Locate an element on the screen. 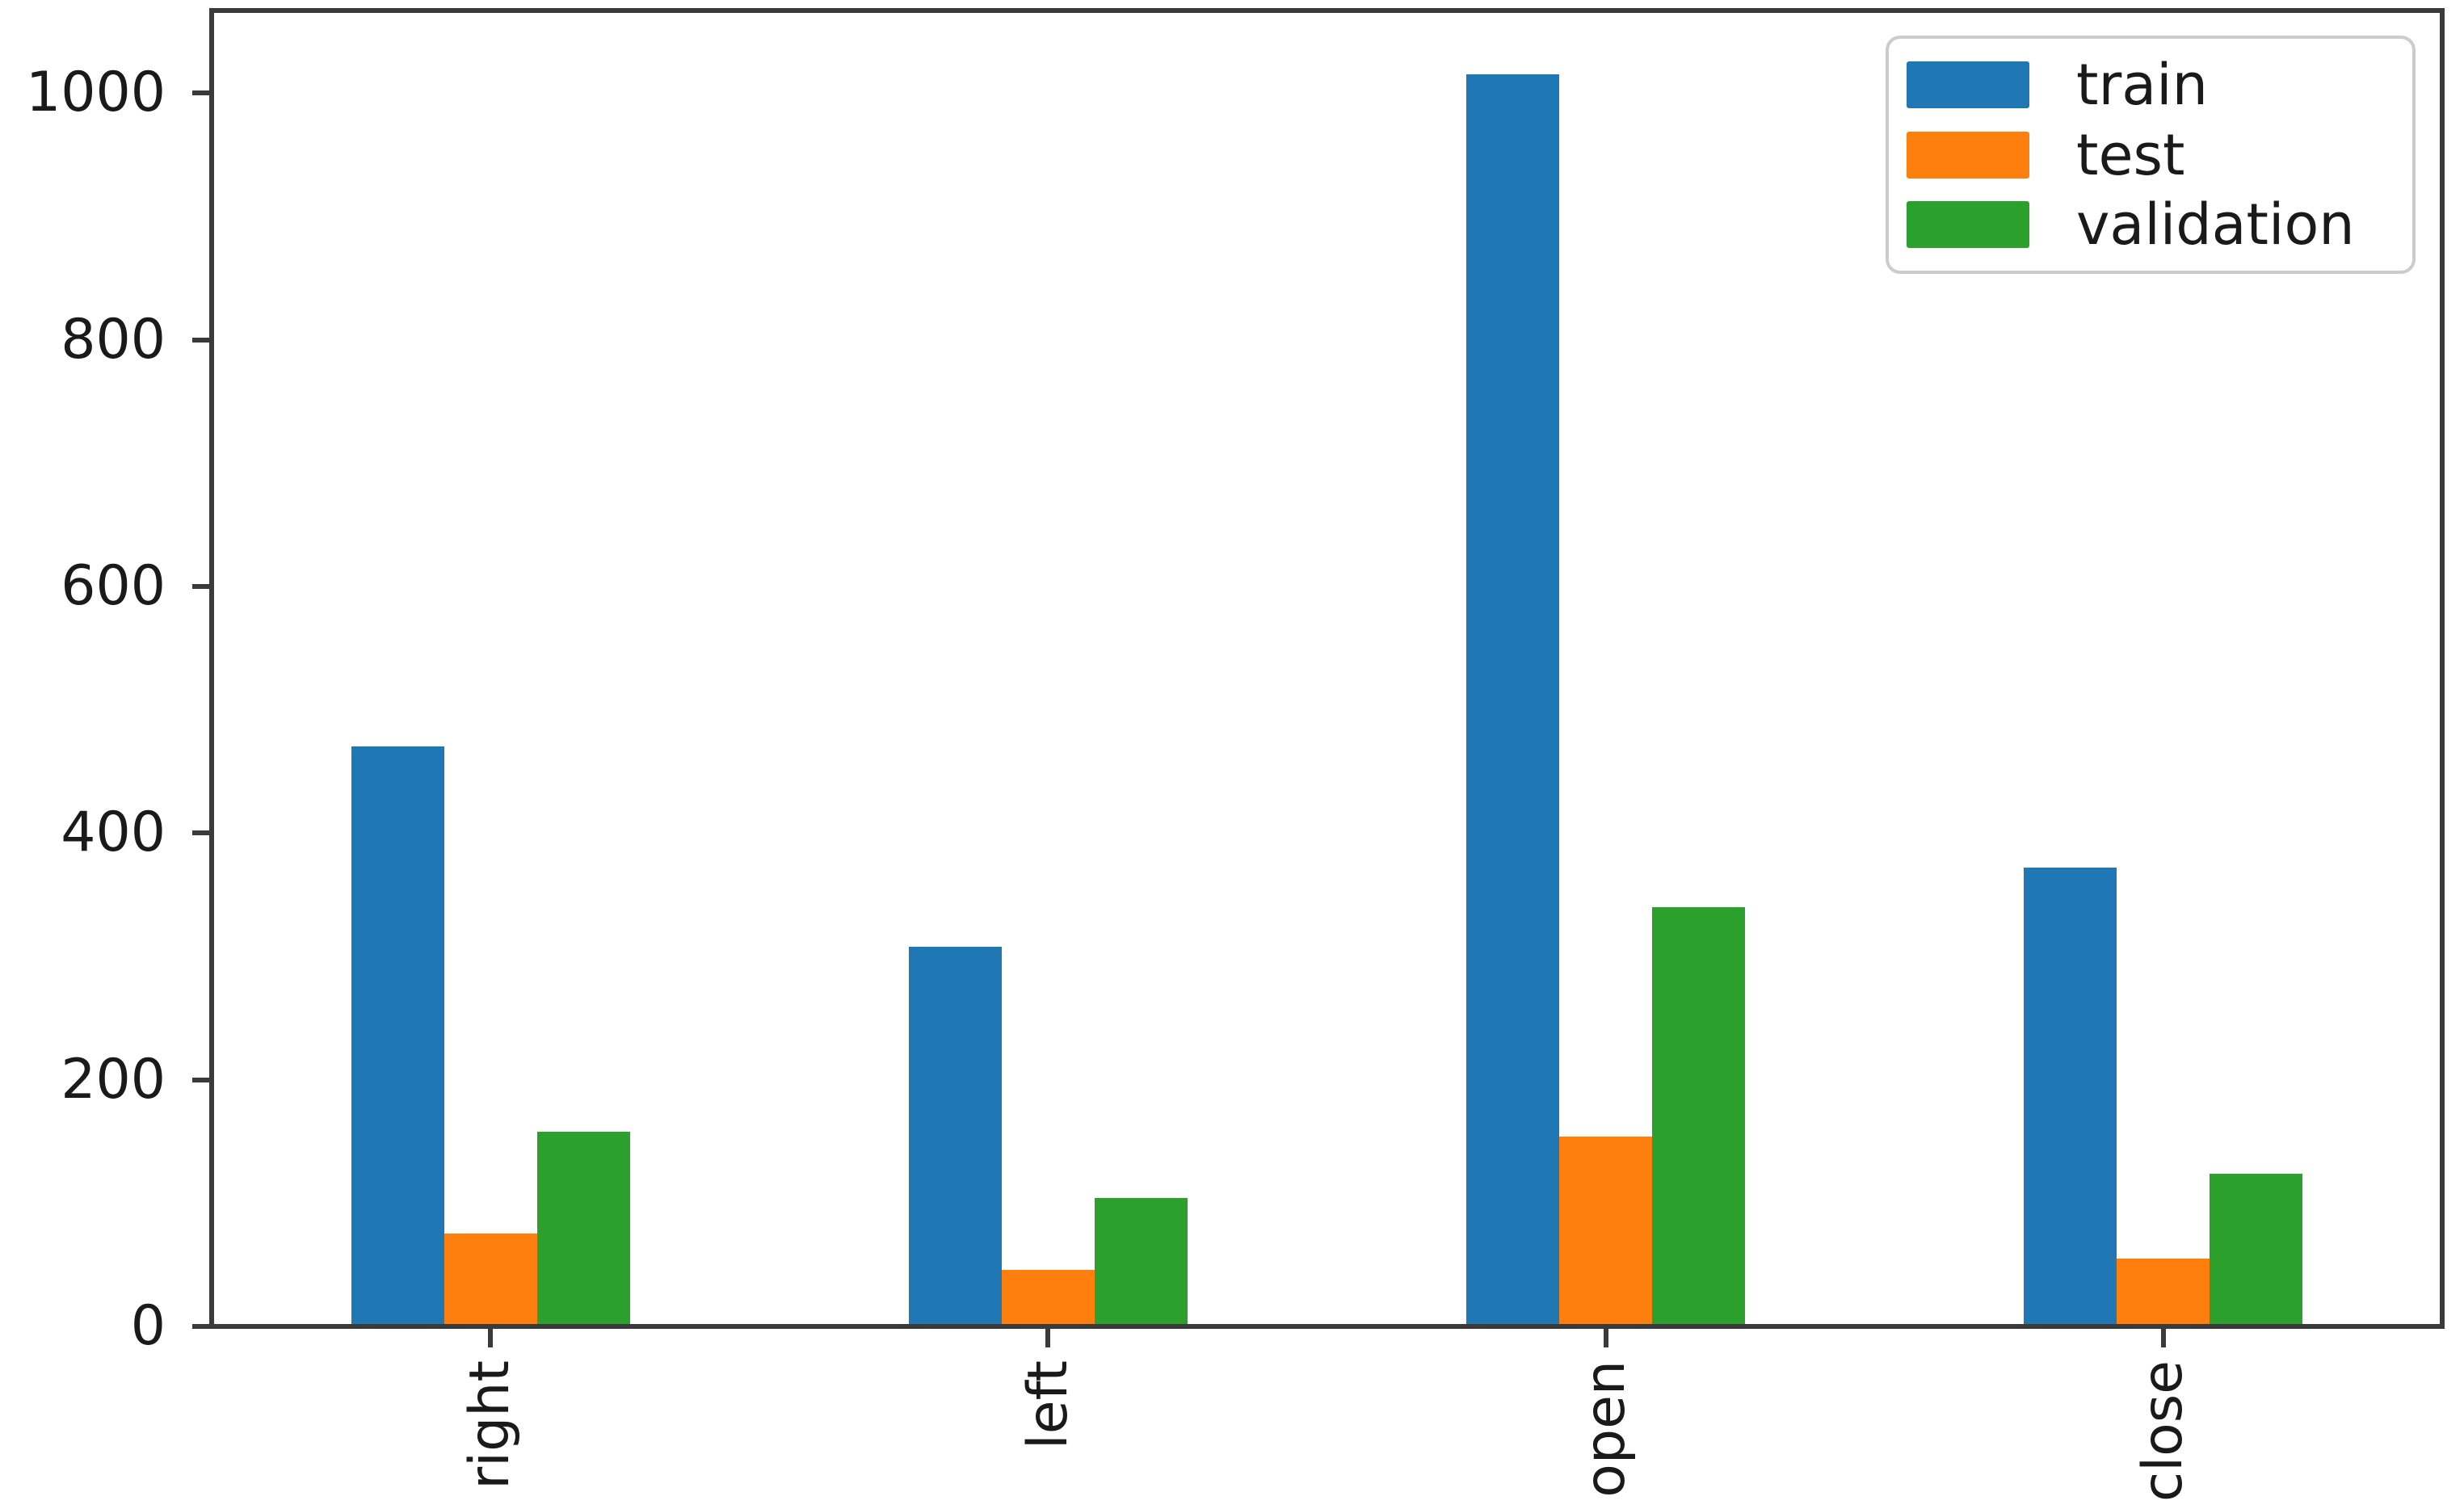 This screenshot has height=1509, width=2464. y-axis-tick-label: 800 is located at coordinates (113, 340).